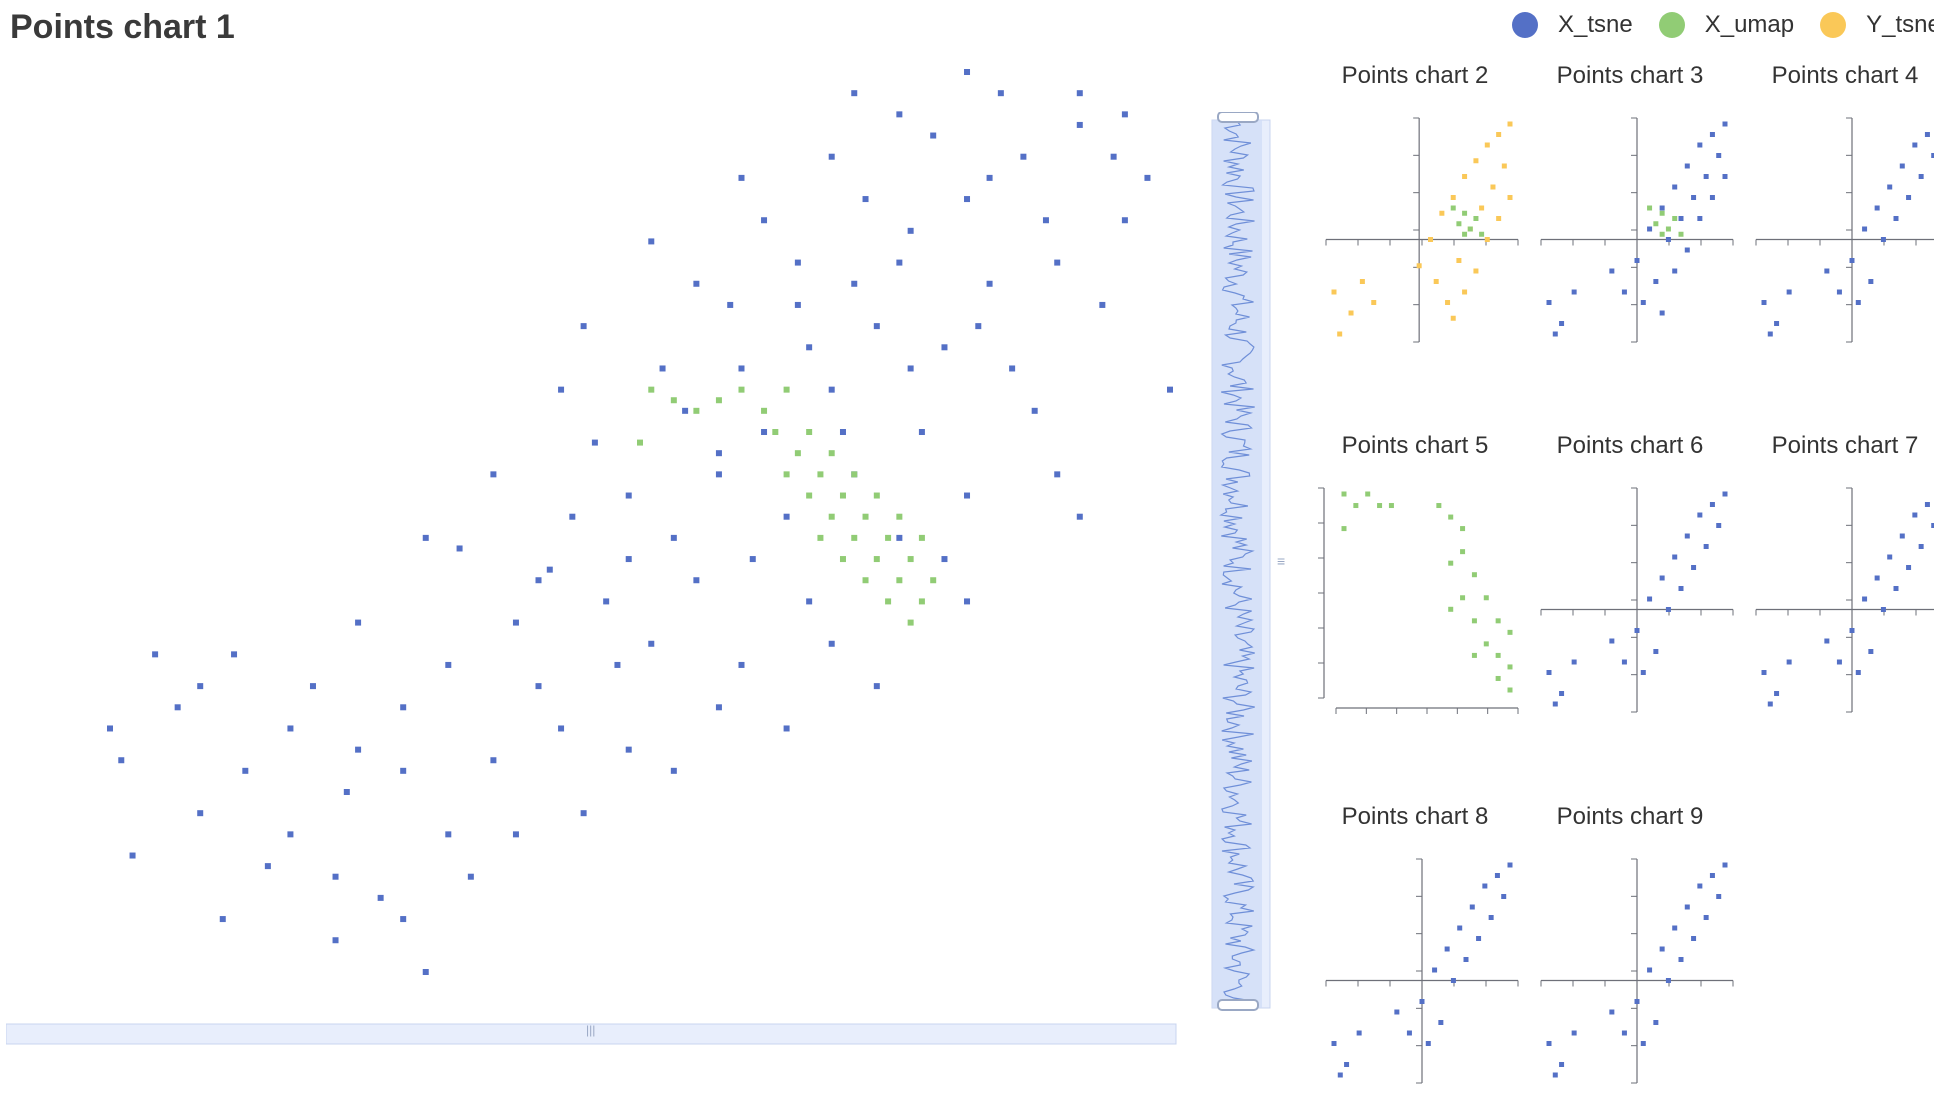 The height and width of the screenshot is (1103, 1934). I want to click on thumbnail-chart-9: Points chart 9, so click(1630, 953).